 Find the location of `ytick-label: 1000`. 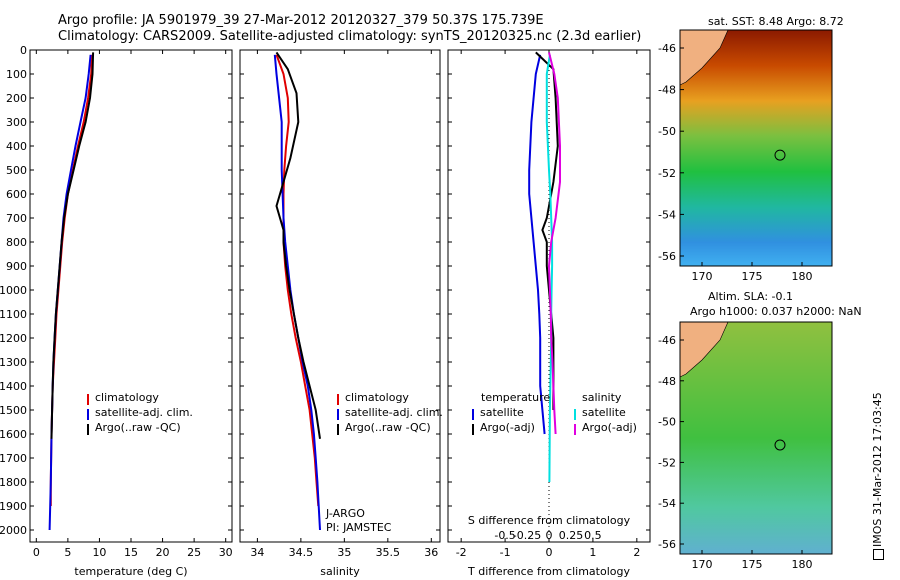

ytick-label: 1000 is located at coordinates (13, 290).